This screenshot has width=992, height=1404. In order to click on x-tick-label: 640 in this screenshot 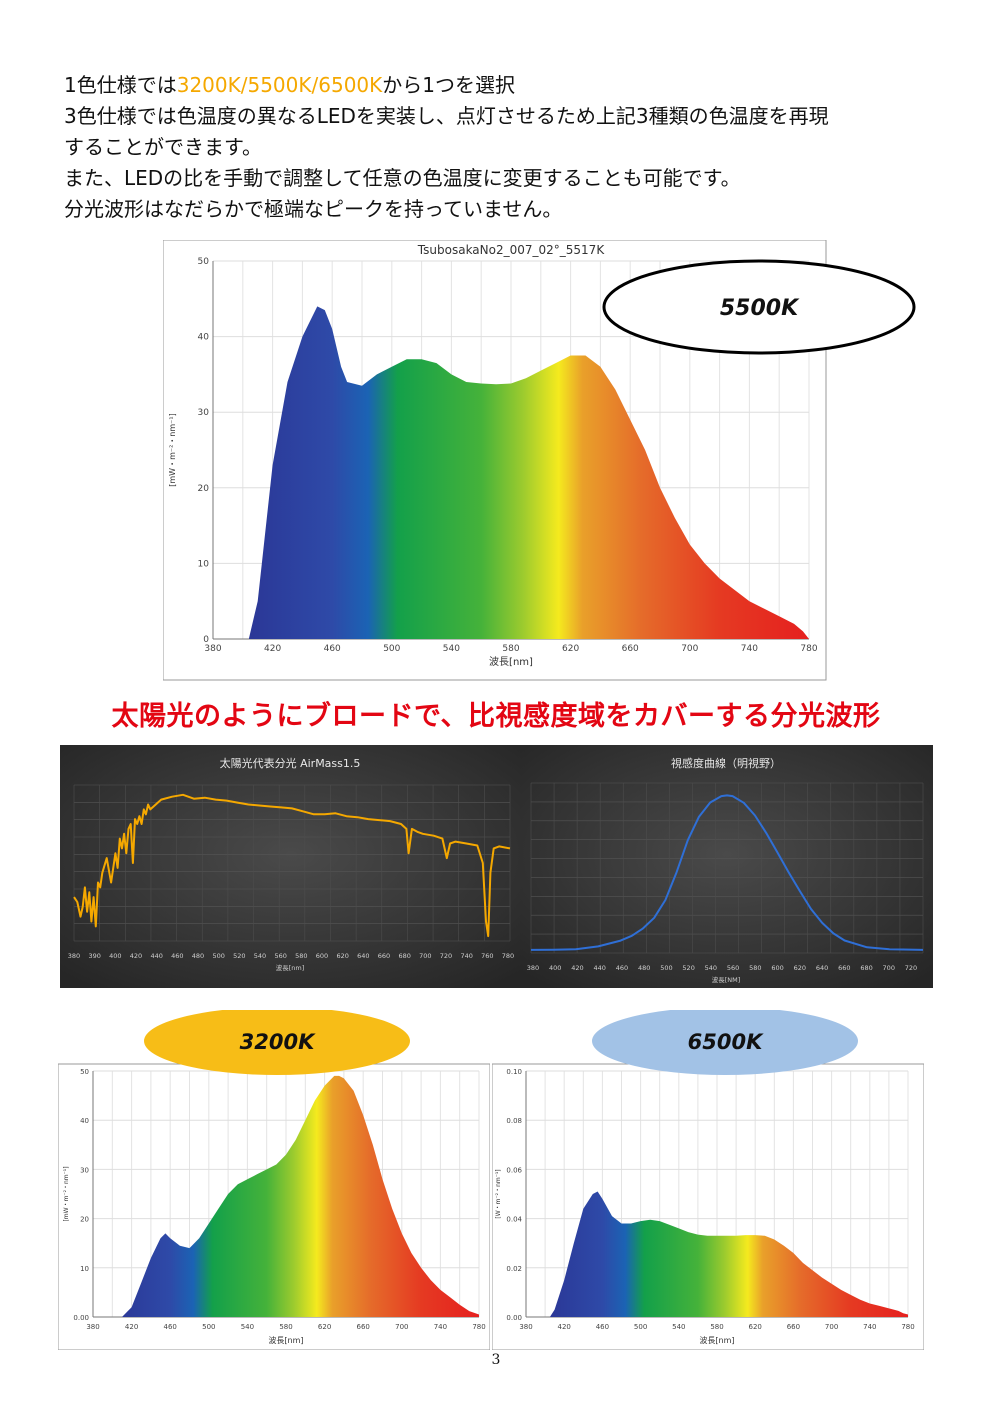, I will do `click(363, 956)`.